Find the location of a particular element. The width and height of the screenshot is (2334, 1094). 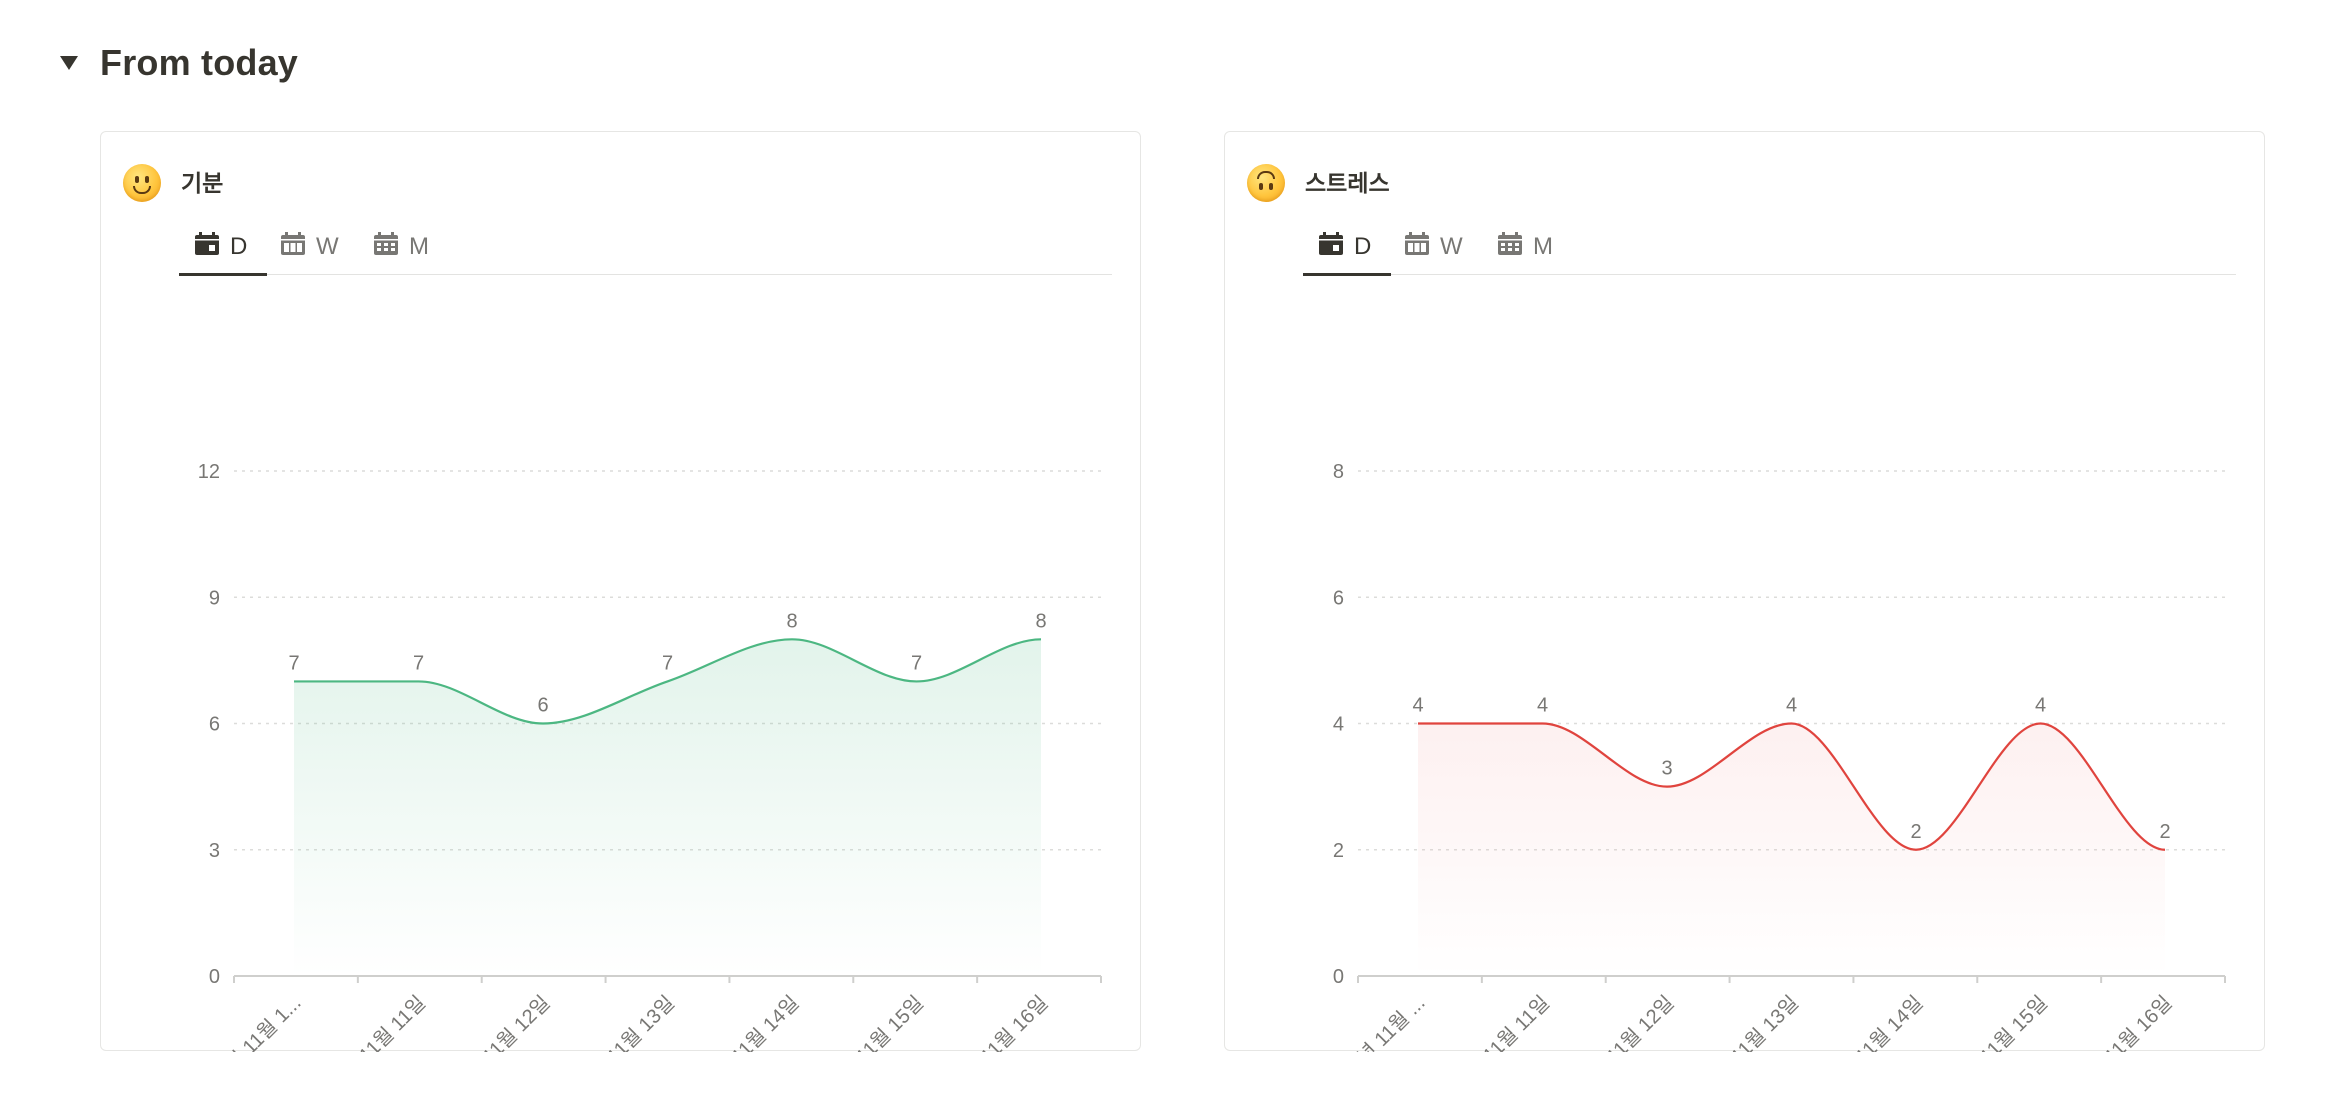

y-tick-label: 9 is located at coordinates (214, 598).